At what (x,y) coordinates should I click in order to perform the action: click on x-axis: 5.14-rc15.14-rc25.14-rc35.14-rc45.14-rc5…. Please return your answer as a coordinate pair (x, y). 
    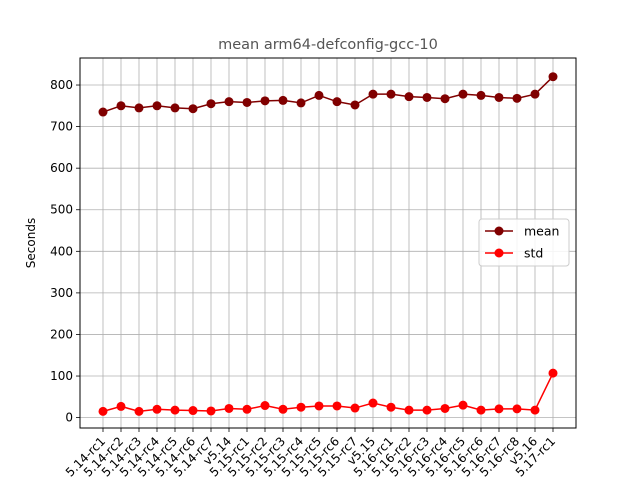
    Looking at the image, I should click on (310, 453).